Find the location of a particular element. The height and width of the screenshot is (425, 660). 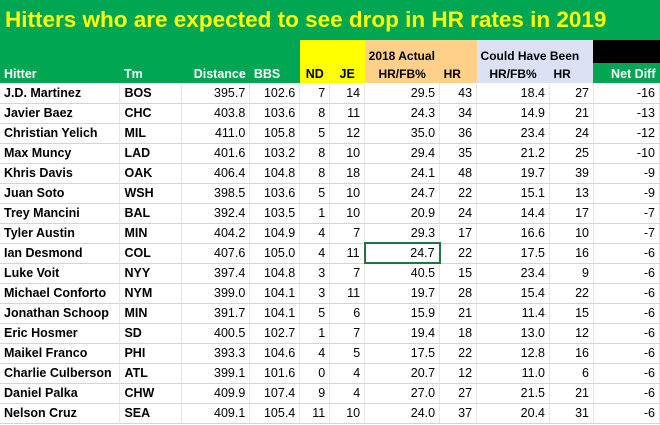

cell-je: 18 is located at coordinates (347, 173).